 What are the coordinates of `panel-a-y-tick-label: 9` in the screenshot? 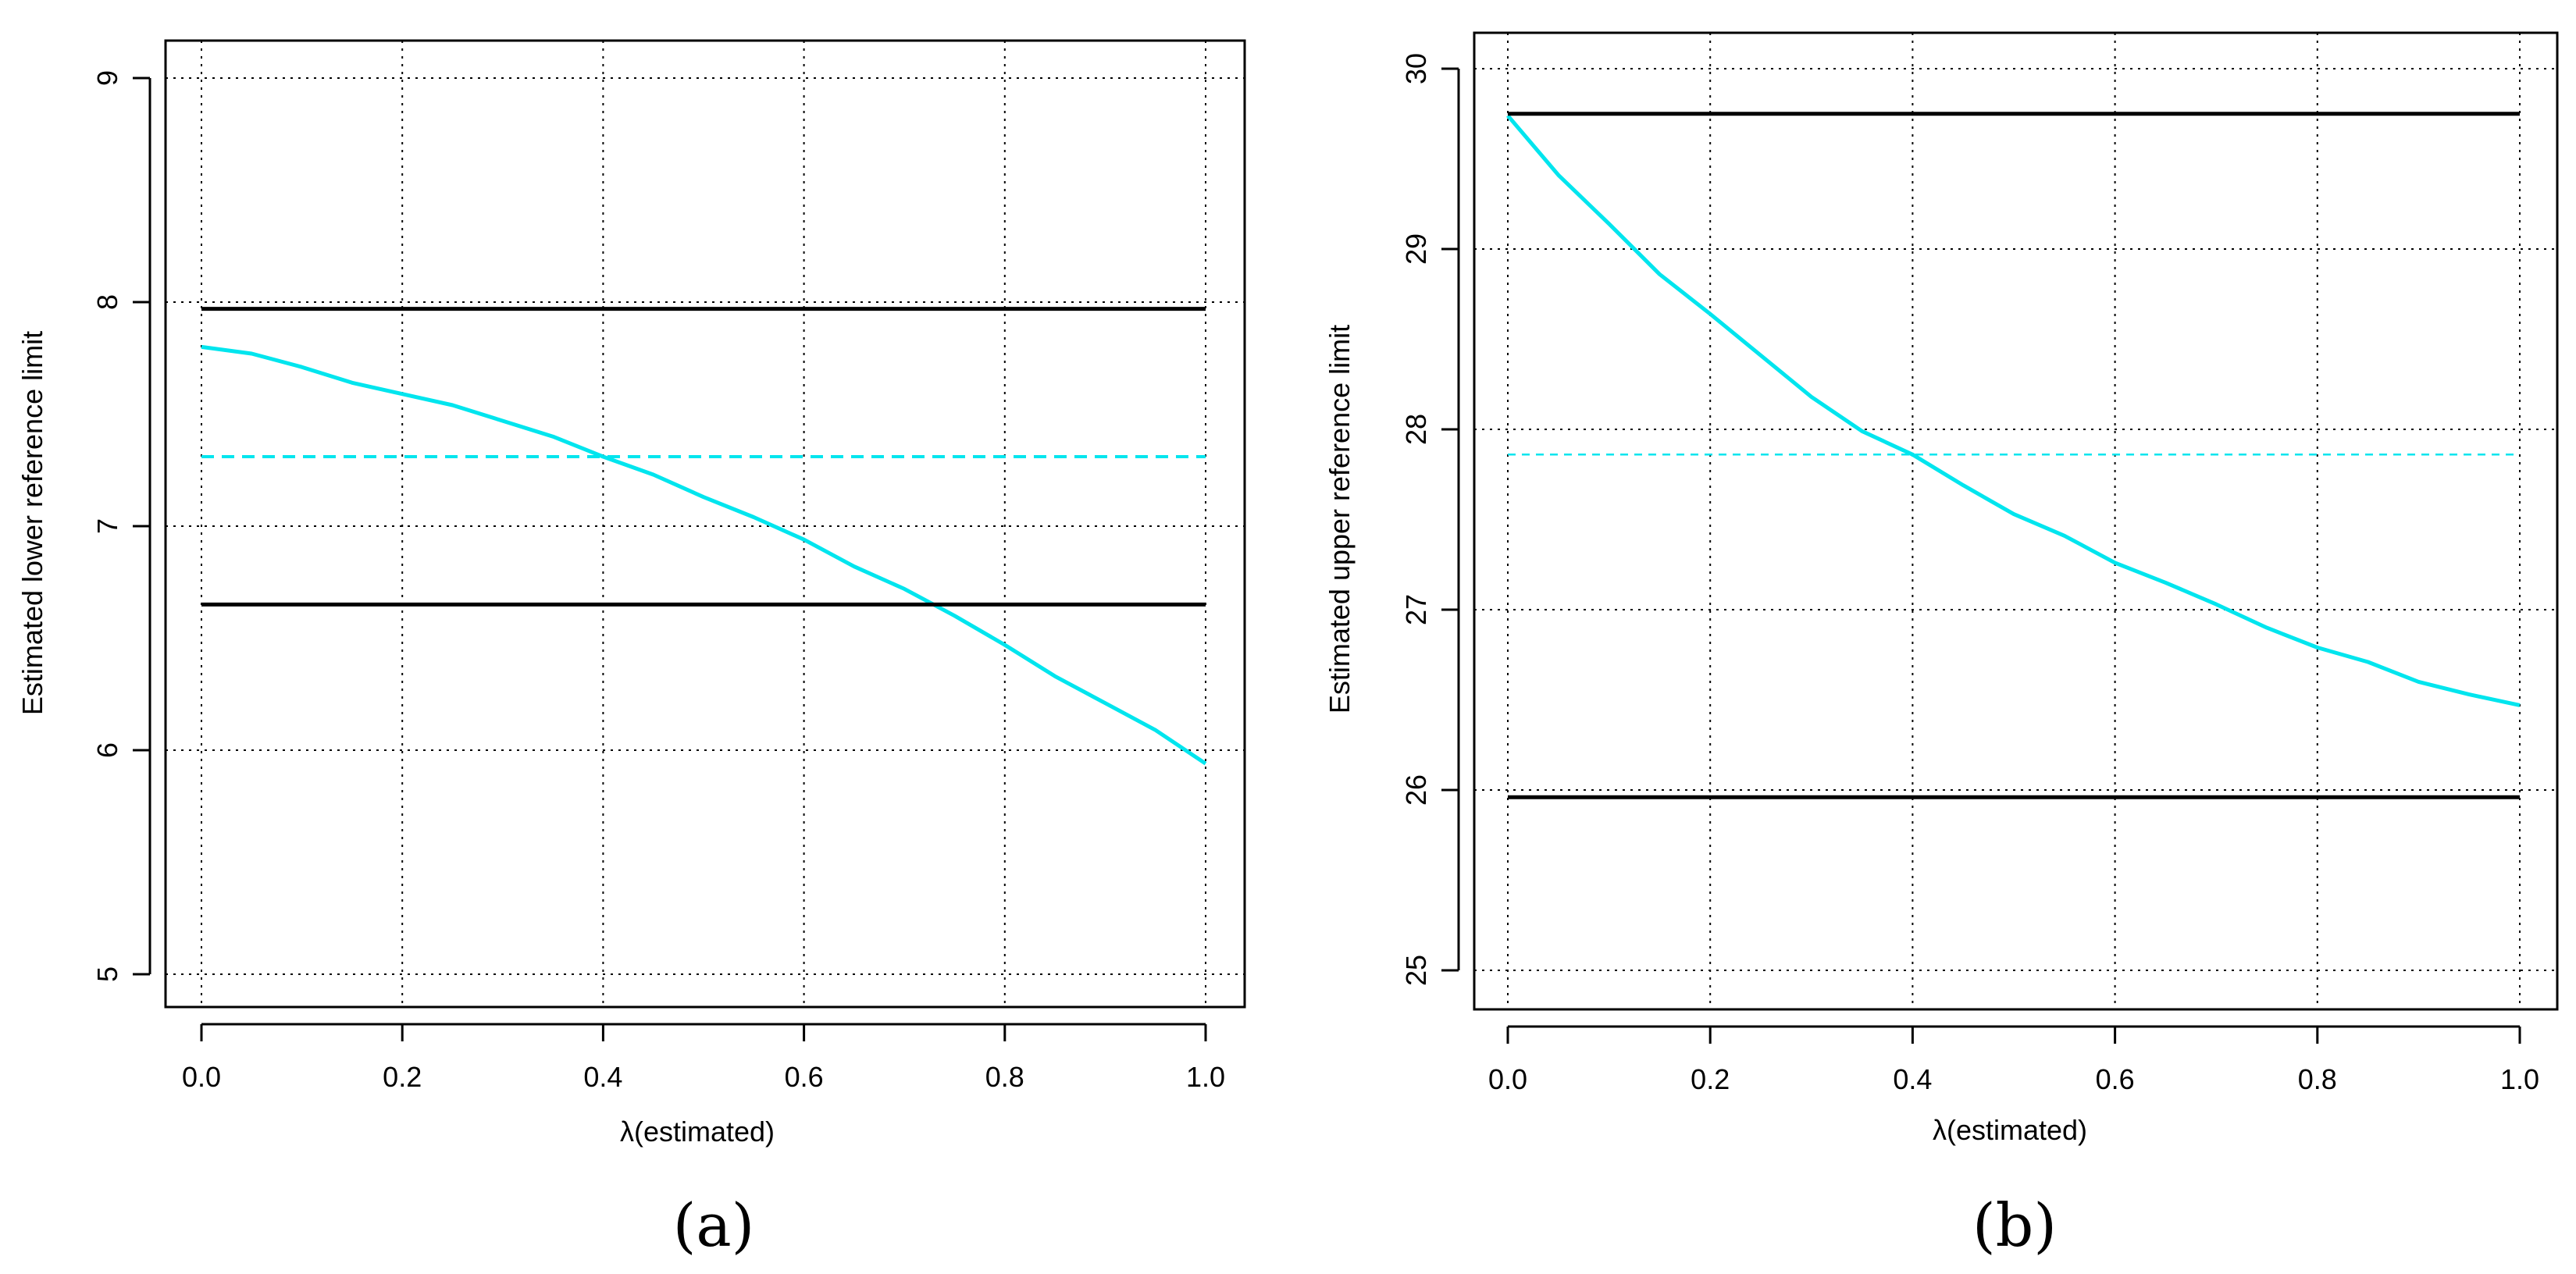 It's located at (107, 78).